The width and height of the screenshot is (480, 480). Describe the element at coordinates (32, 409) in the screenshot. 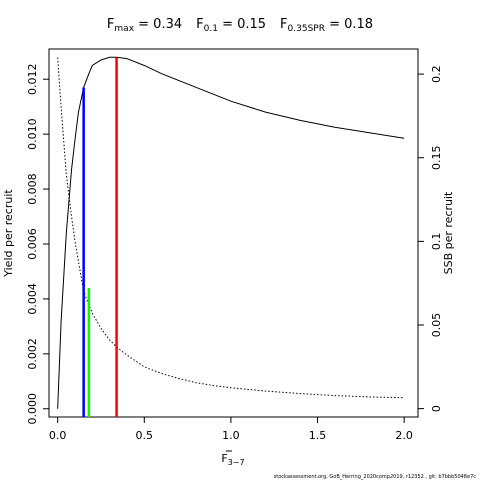

I see `y-left-tick-label: 0.000` at that location.